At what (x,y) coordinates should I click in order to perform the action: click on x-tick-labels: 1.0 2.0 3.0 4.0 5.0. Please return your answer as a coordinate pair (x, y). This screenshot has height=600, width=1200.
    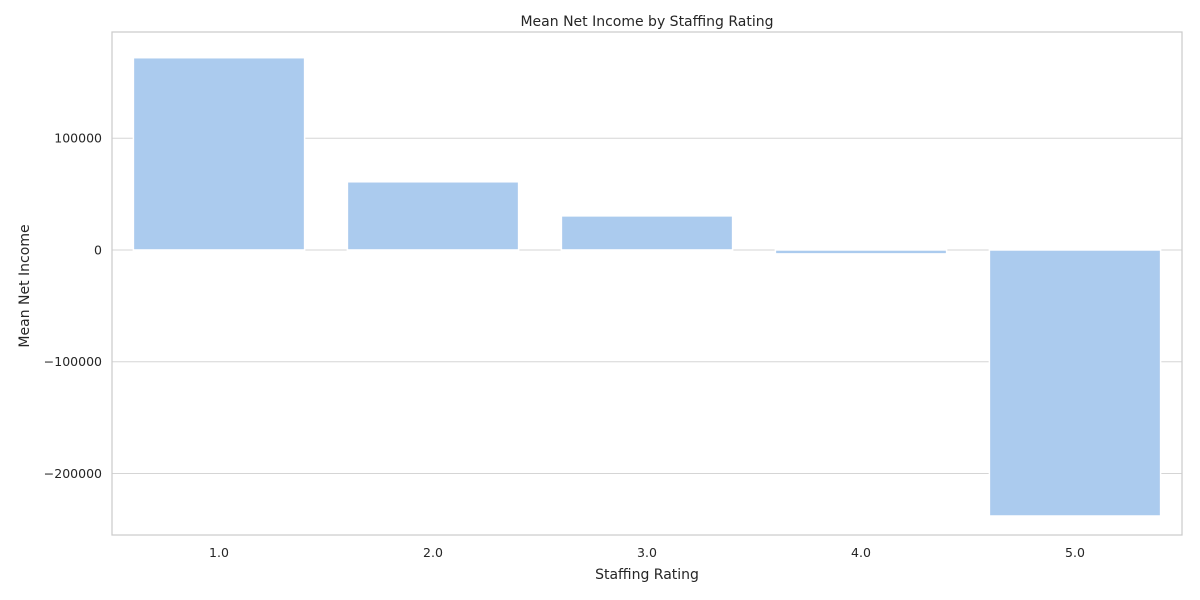
    Looking at the image, I should click on (647, 552).